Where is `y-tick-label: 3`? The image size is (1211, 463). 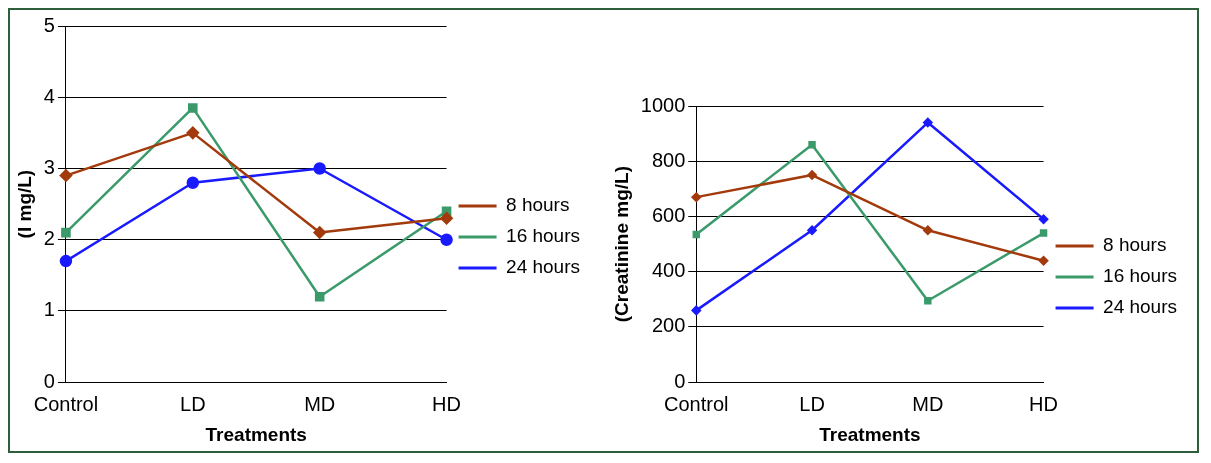
y-tick-label: 3 is located at coordinates (49, 167).